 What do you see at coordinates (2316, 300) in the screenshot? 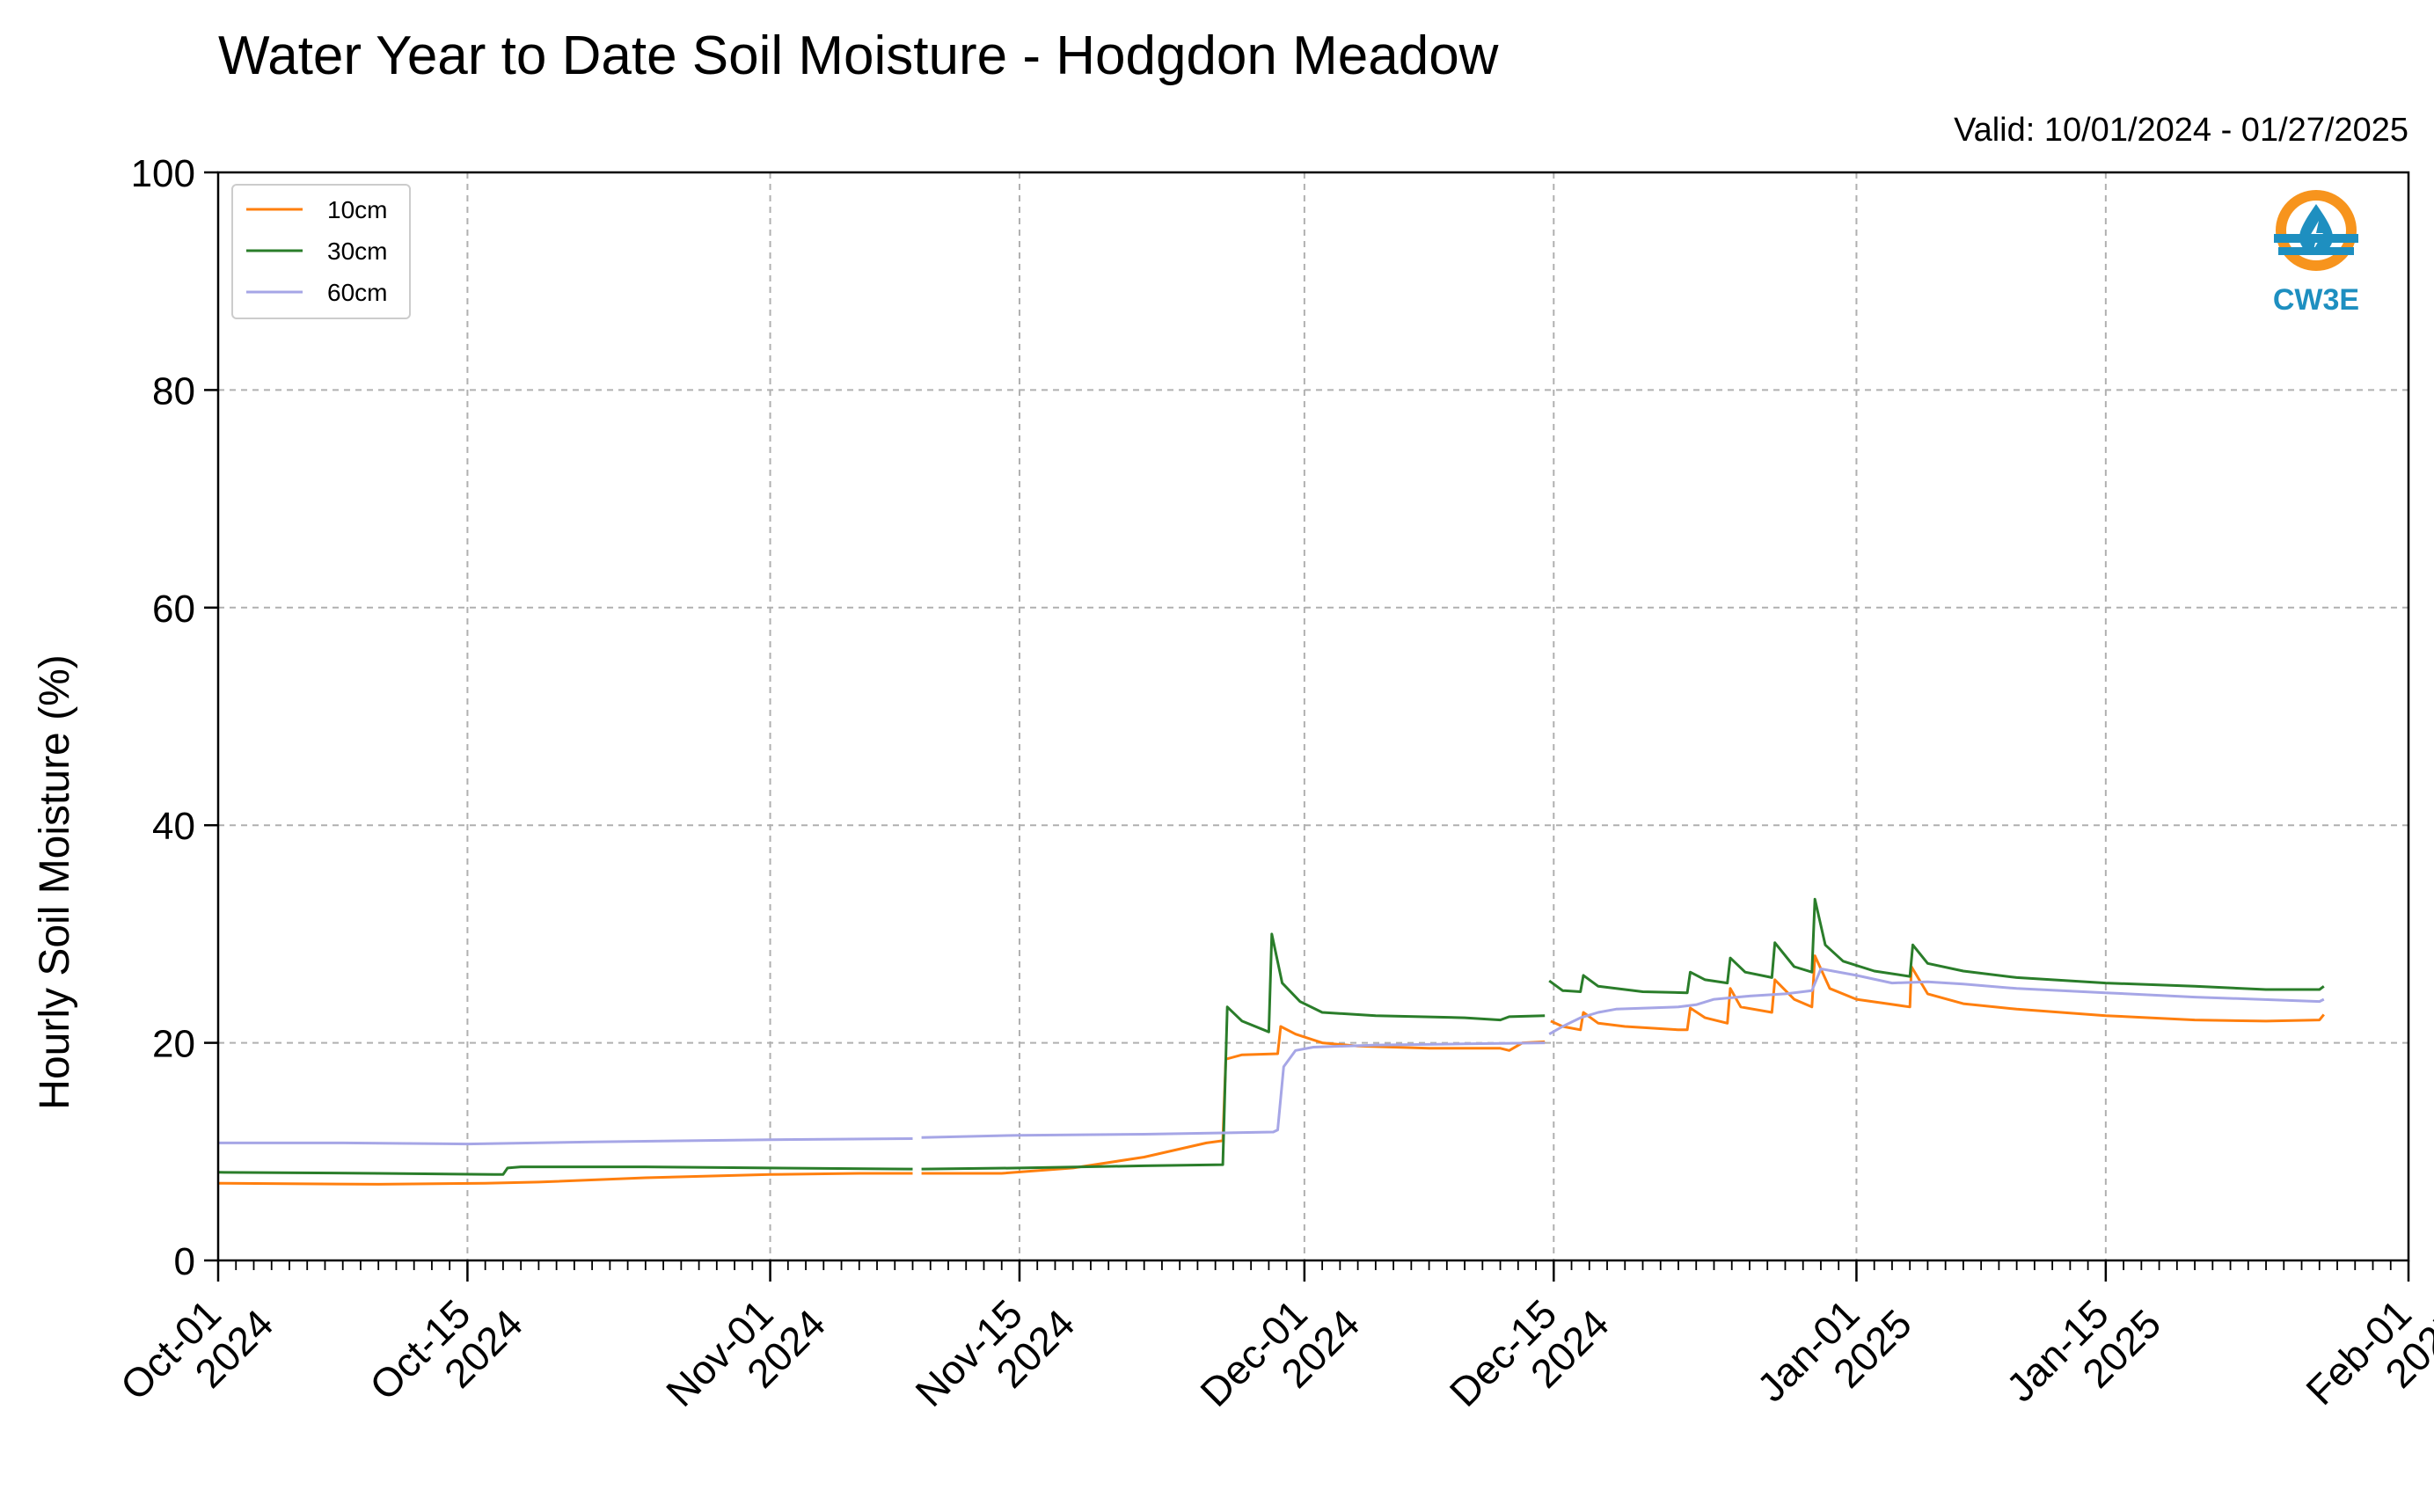
I see `logo-text: CW3E` at bounding box center [2316, 300].